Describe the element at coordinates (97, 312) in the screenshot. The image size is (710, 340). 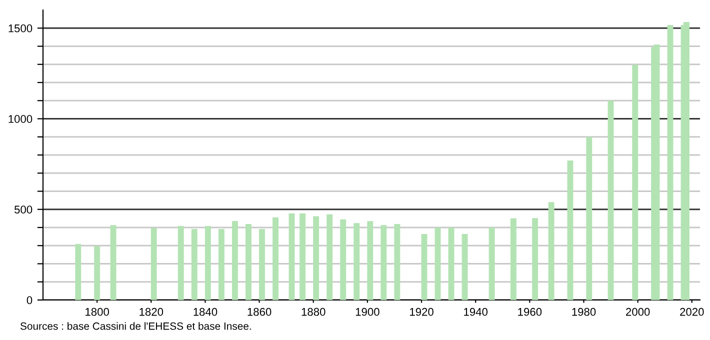
I see `x-tick-label: 1800` at that location.